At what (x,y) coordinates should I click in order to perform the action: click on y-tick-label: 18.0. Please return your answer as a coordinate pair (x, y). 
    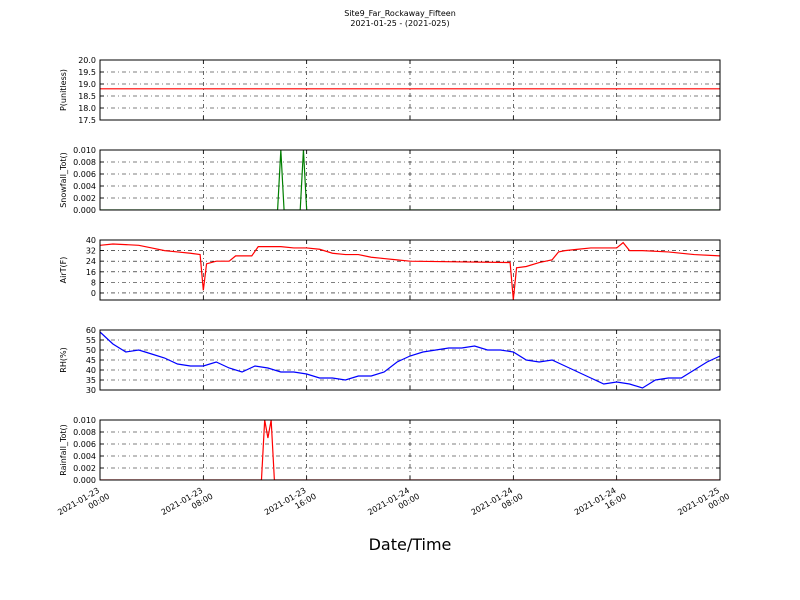
    Looking at the image, I should click on (87, 108).